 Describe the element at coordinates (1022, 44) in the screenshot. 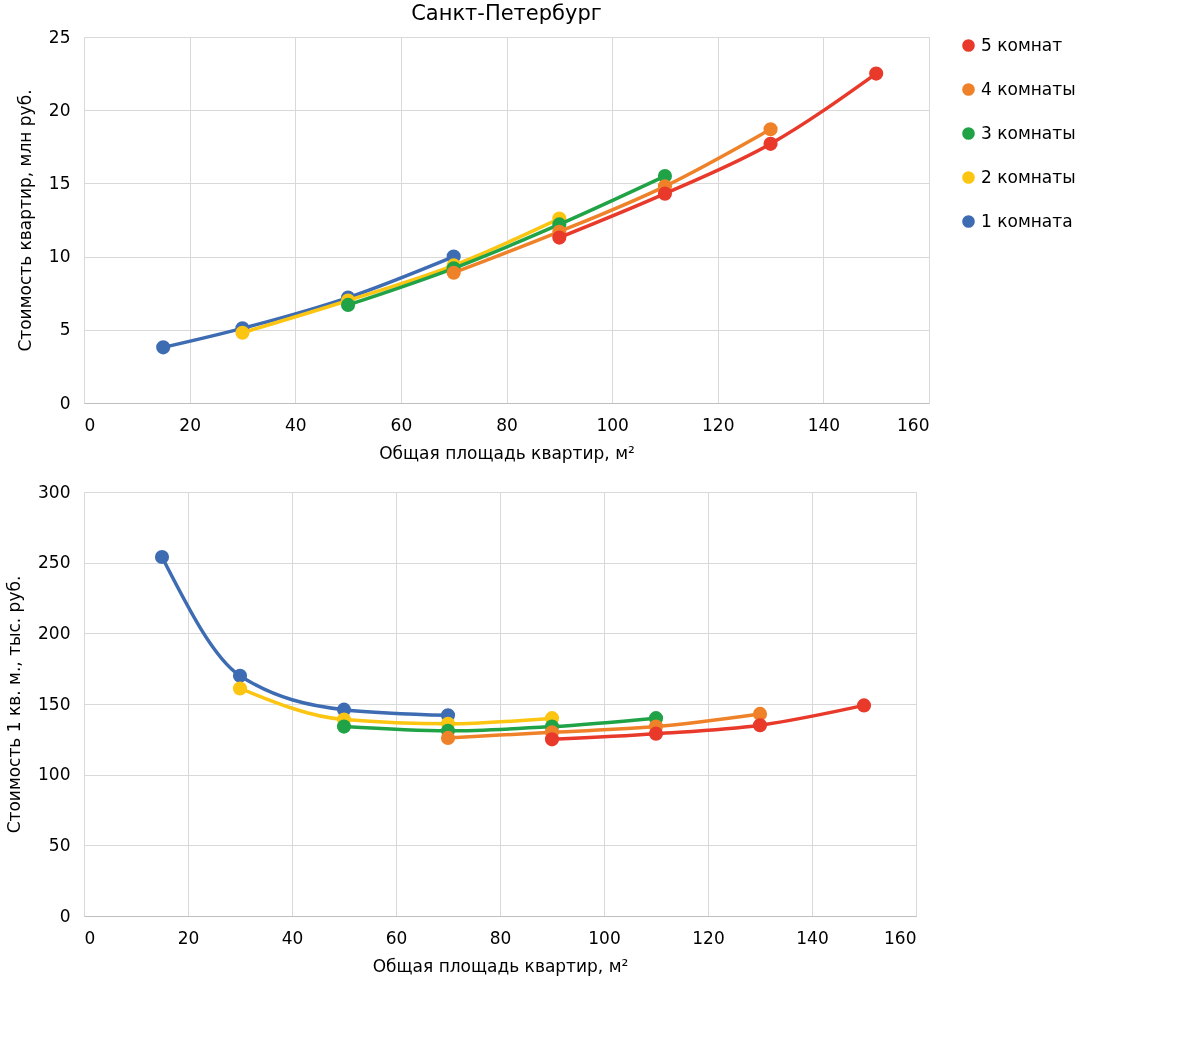

I see `legend-label: 5 комнат` at that location.